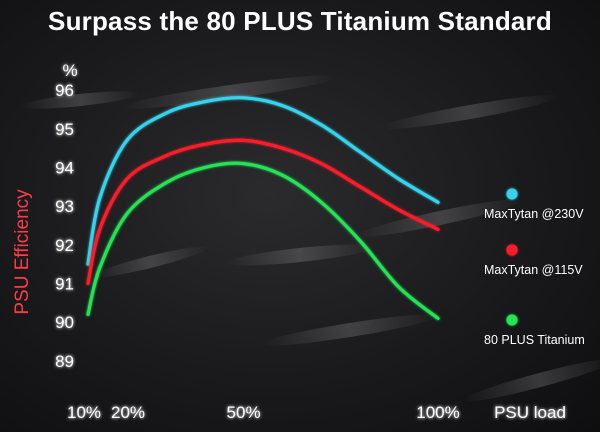 This screenshot has height=432, width=600. Describe the element at coordinates (22, 252) in the screenshot. I see `y-axis-label: PSU Efficiency` at that location.